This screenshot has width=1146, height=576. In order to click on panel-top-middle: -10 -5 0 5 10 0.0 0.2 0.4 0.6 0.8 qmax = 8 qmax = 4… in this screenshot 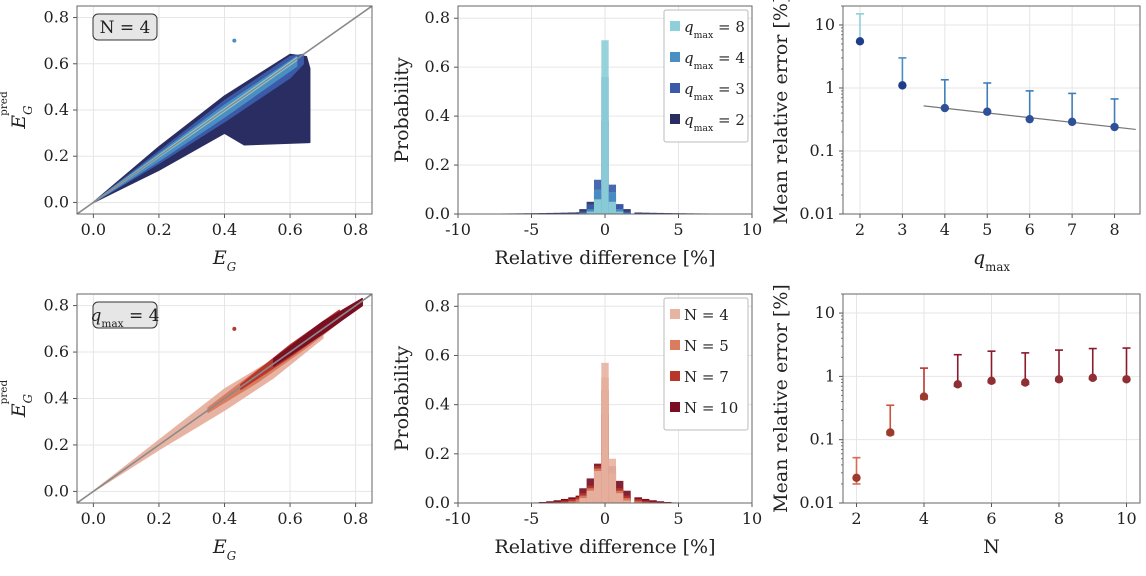, I will do `click(576, 137)`.